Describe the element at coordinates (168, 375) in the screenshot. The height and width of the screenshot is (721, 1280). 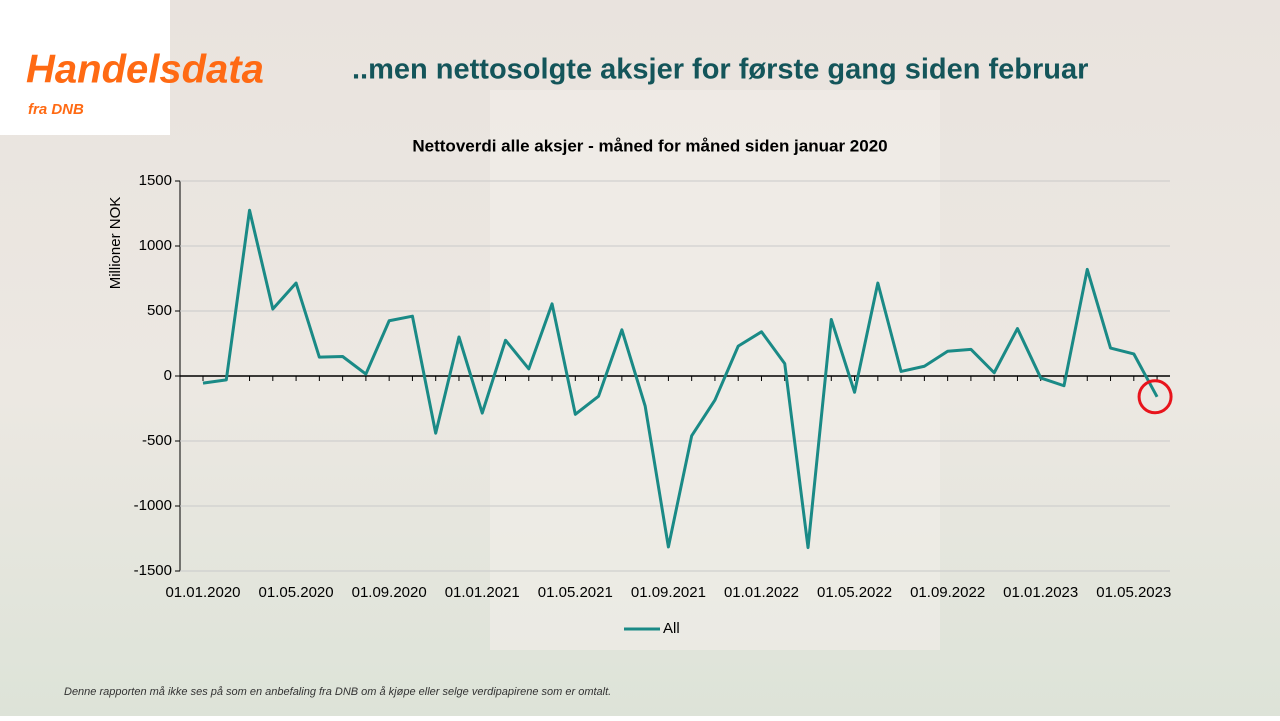
I see `y-tick-label: 0` at that location.